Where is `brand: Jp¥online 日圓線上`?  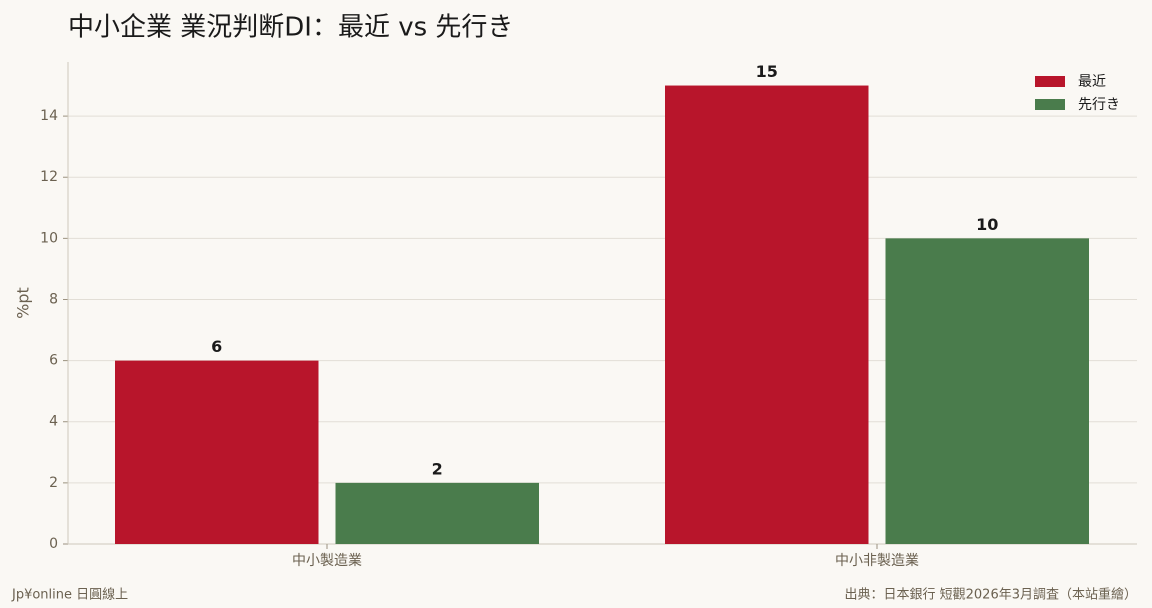
brand: Jp¥online 日圓線上 is located at coordinates (69, 595).